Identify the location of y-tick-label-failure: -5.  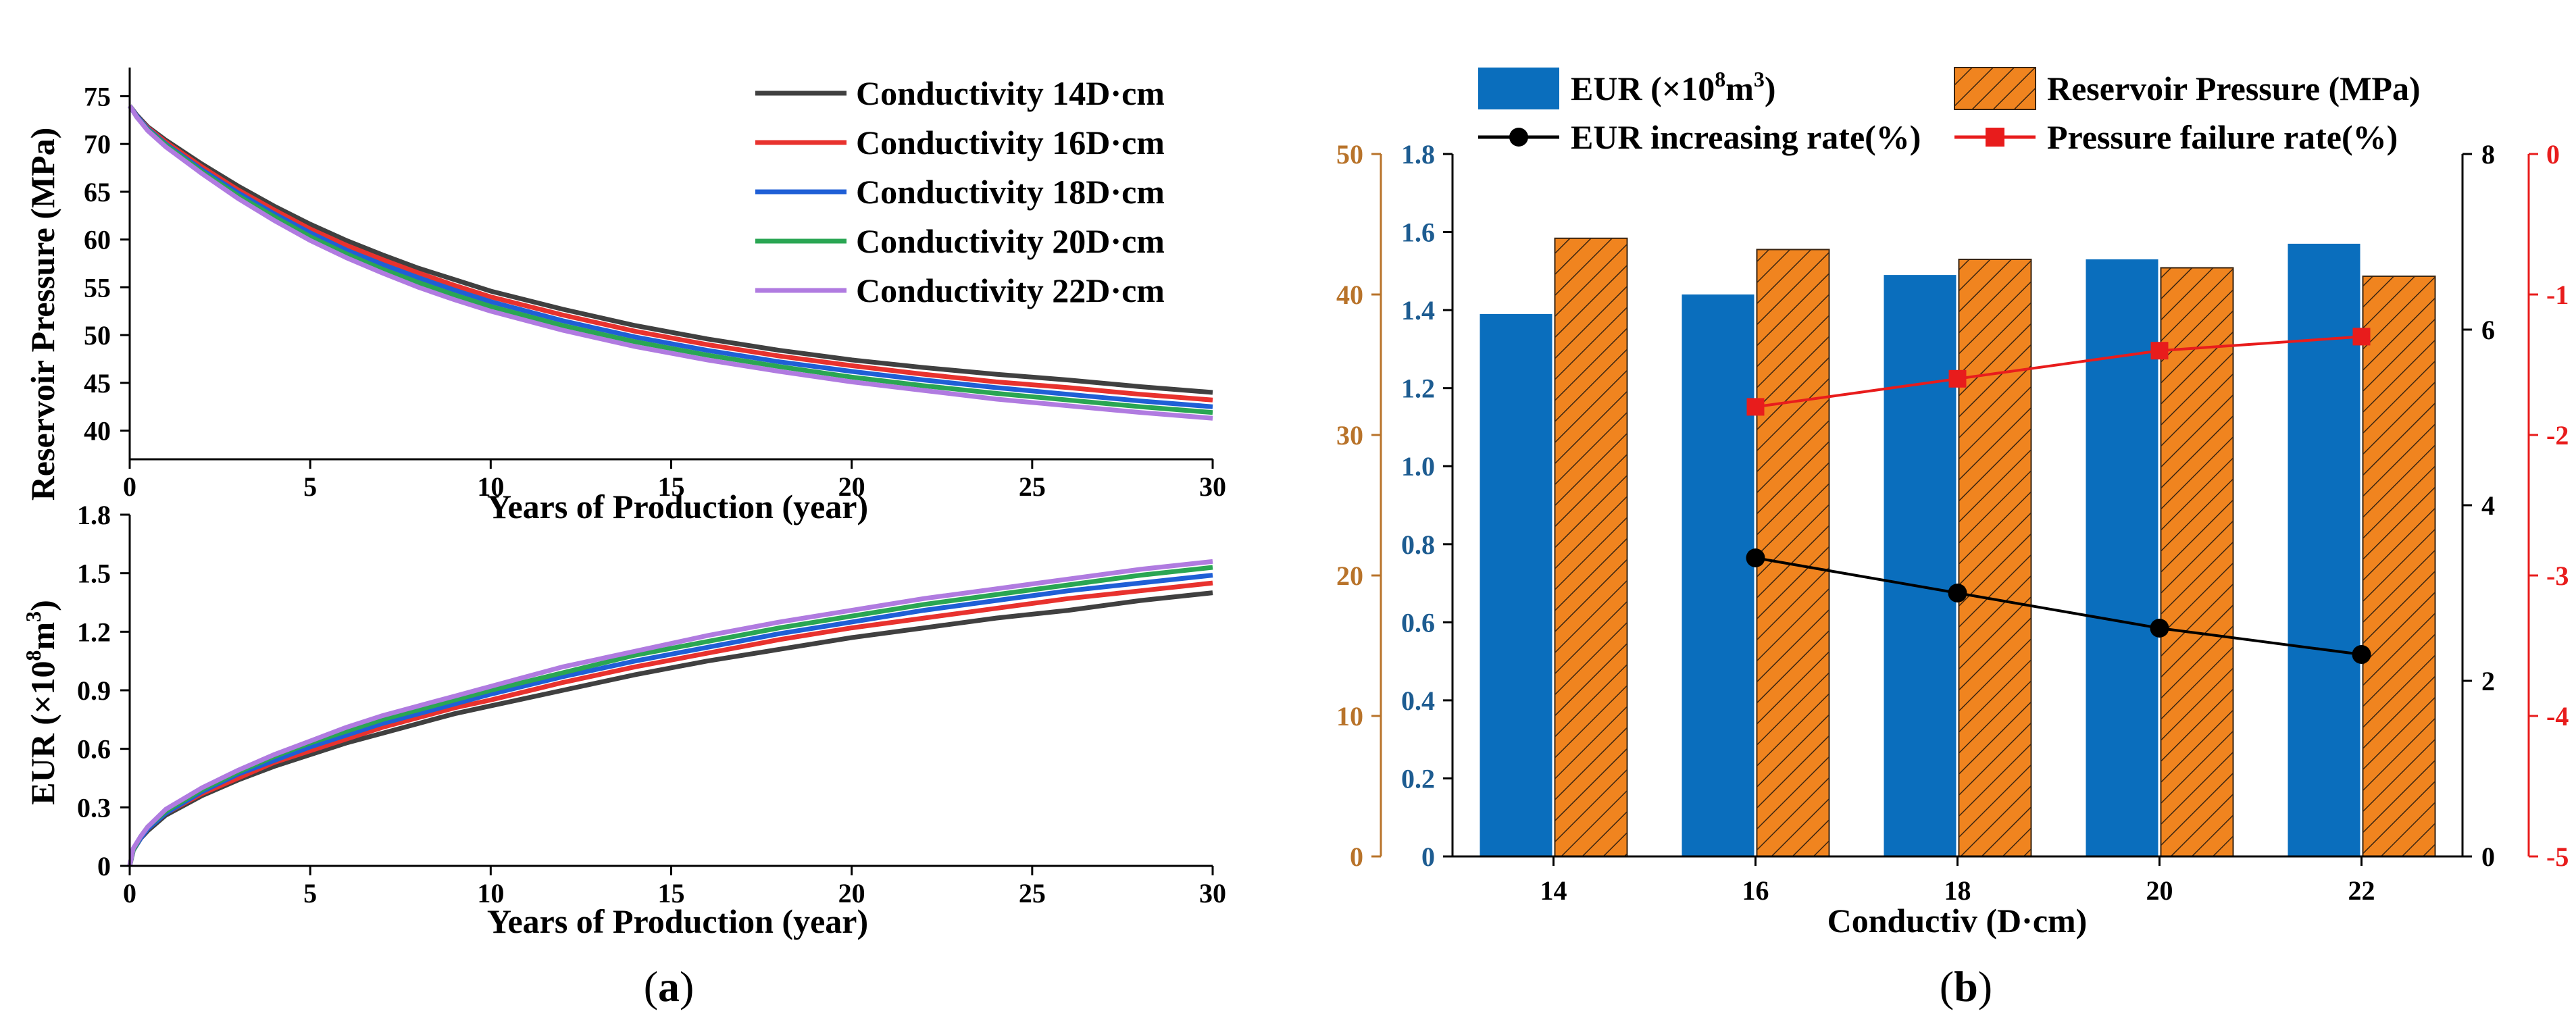
(2557, 857).